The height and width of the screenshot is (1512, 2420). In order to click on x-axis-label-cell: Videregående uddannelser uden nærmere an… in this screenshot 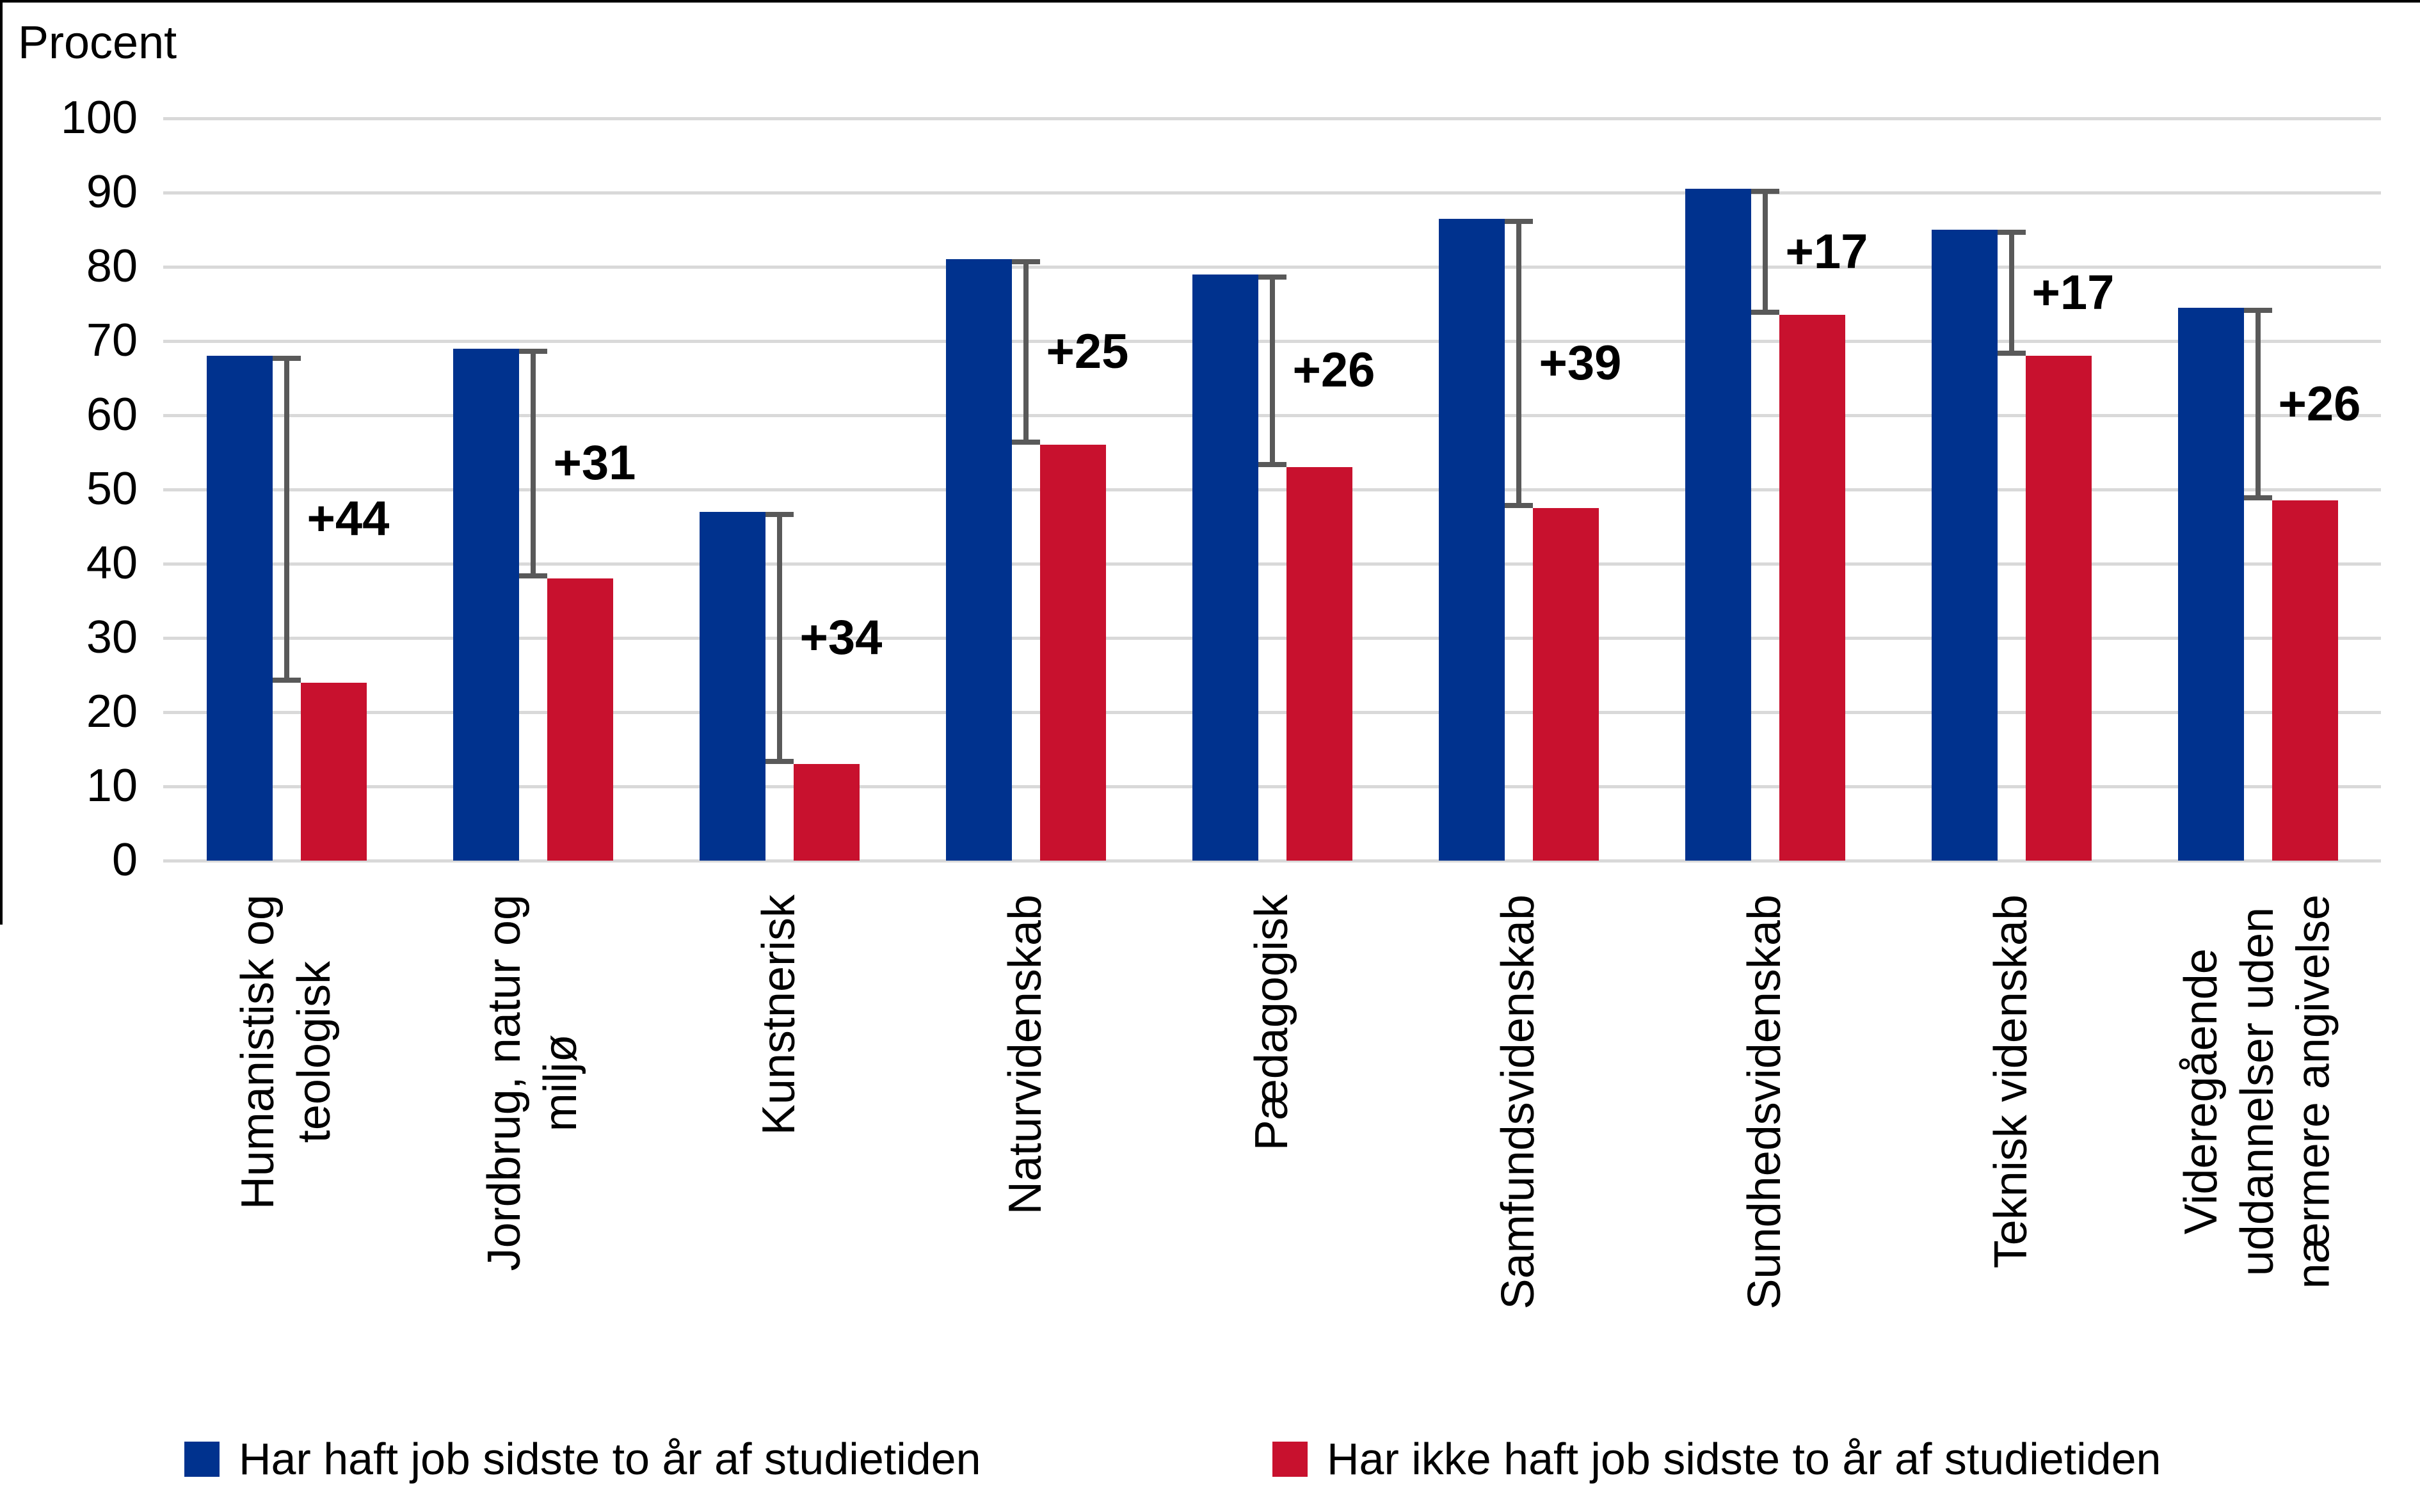, I will do `click(2258, 1141)`.